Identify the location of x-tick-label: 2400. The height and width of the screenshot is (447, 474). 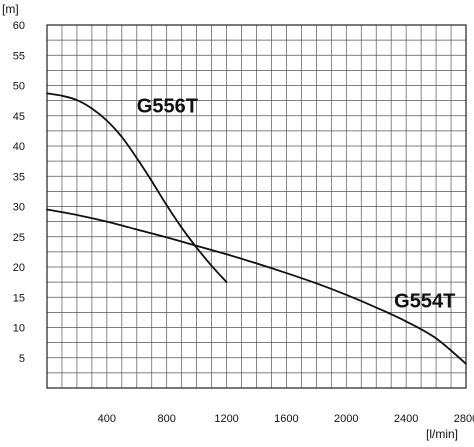
(406, 419).